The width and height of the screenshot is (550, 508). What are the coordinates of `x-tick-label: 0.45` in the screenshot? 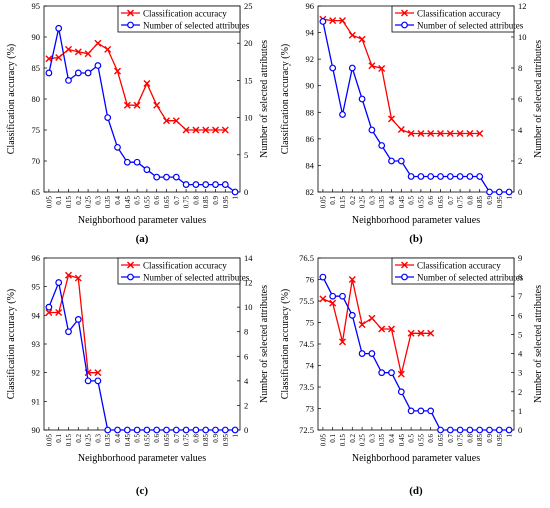 It's located at (128, 440).